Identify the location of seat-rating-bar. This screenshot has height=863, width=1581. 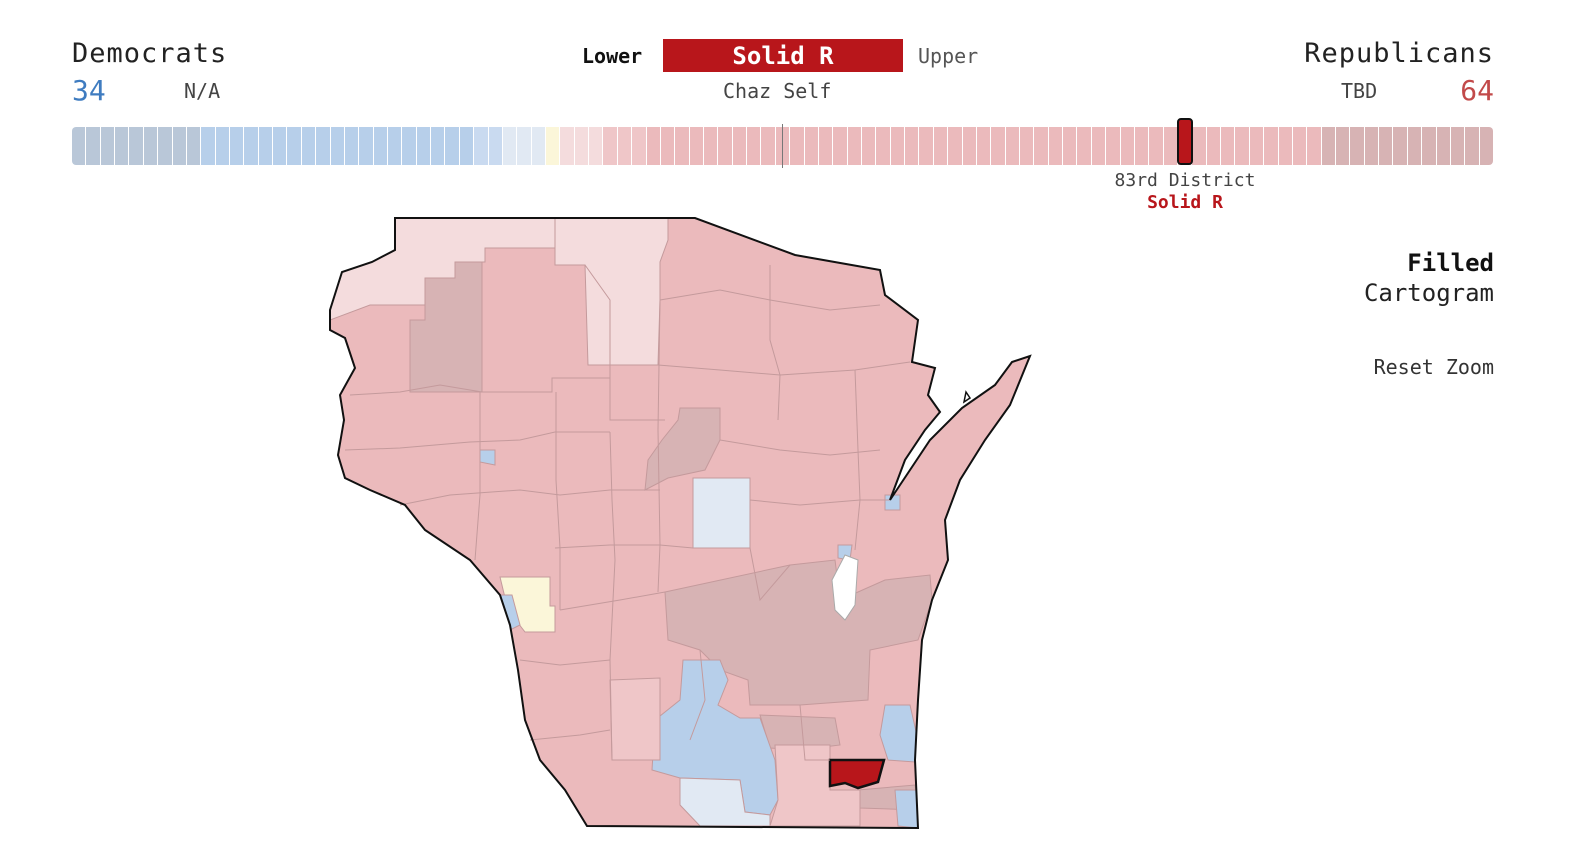
(783, 146).